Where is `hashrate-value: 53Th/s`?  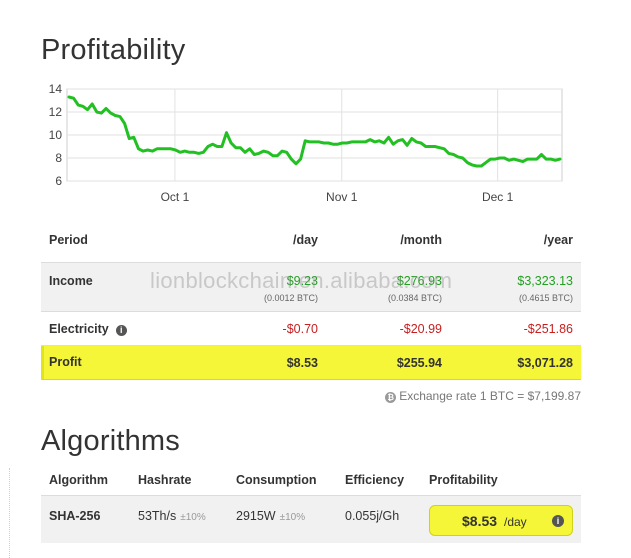
hashrate-value: 53Th/s is located at coordinates (157, 516).